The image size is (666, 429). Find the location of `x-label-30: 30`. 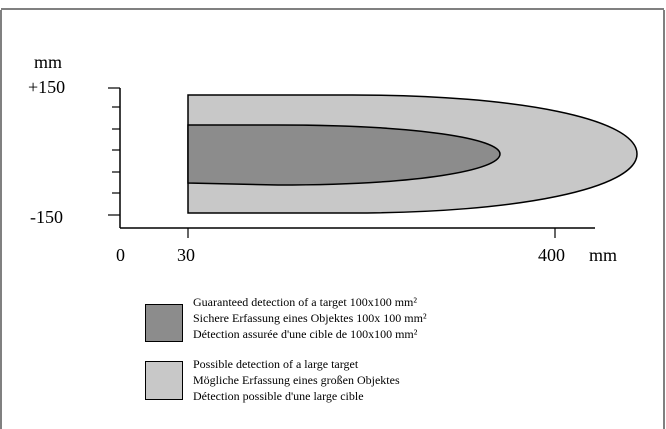

x-label-30: 30 is located at coordinates (186, 255).